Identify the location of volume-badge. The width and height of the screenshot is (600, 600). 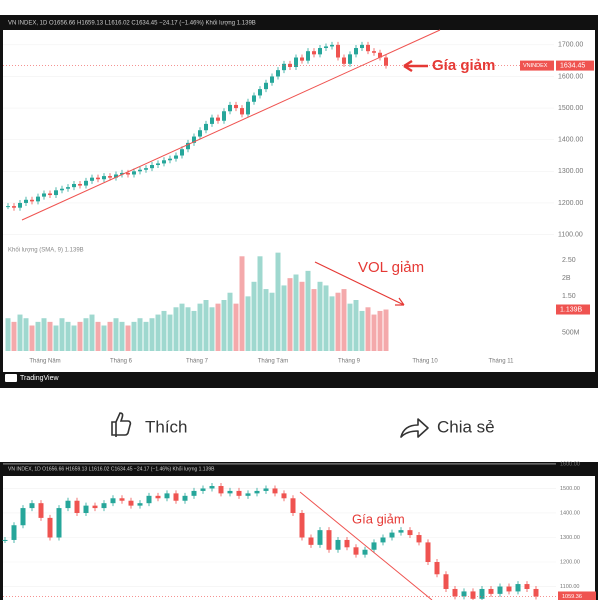
(573, 309).